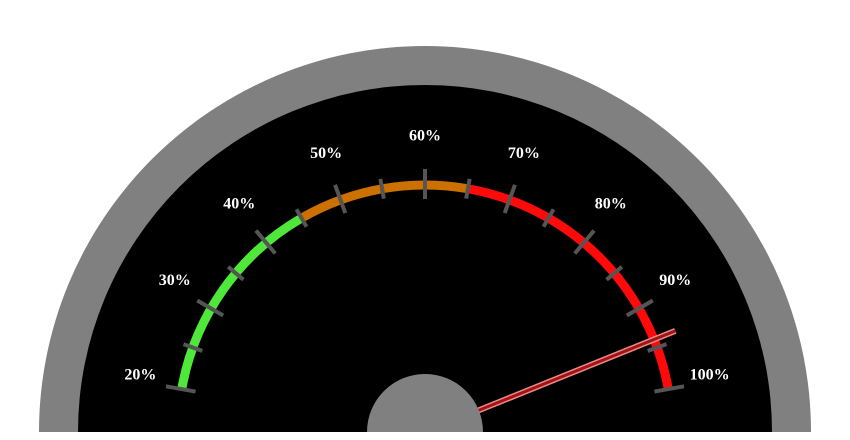  I want to click on needle-hub, so click(425, 403).